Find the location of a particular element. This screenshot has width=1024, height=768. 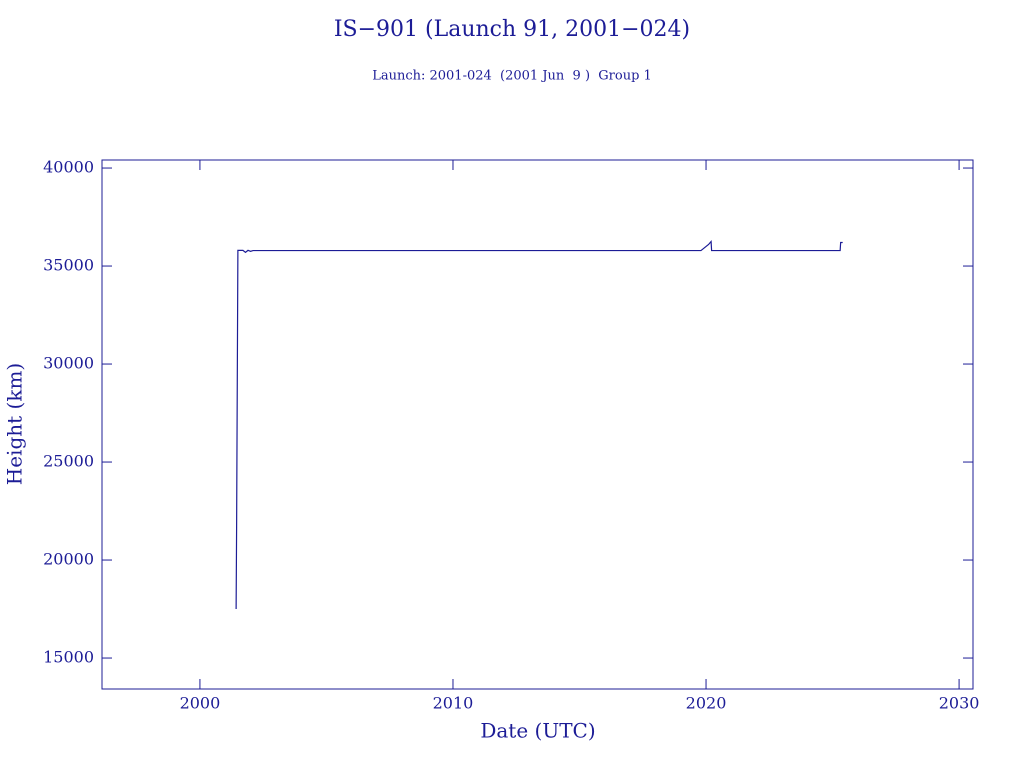

y-tick-label: 30000 is located at coordinates (68, 363).